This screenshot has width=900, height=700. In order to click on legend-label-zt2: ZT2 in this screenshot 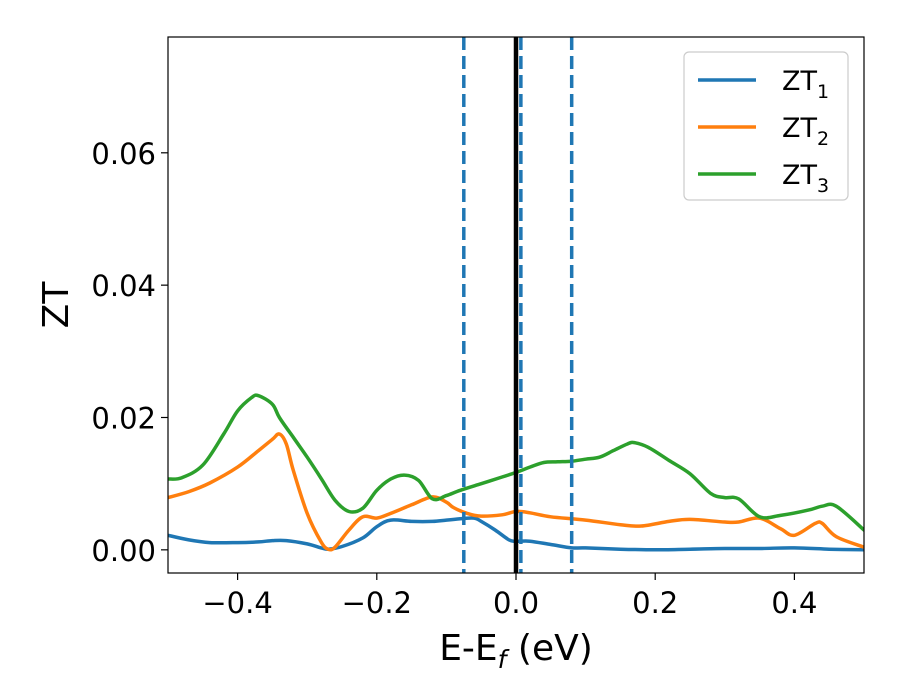, I will do `click(805, 131)`.